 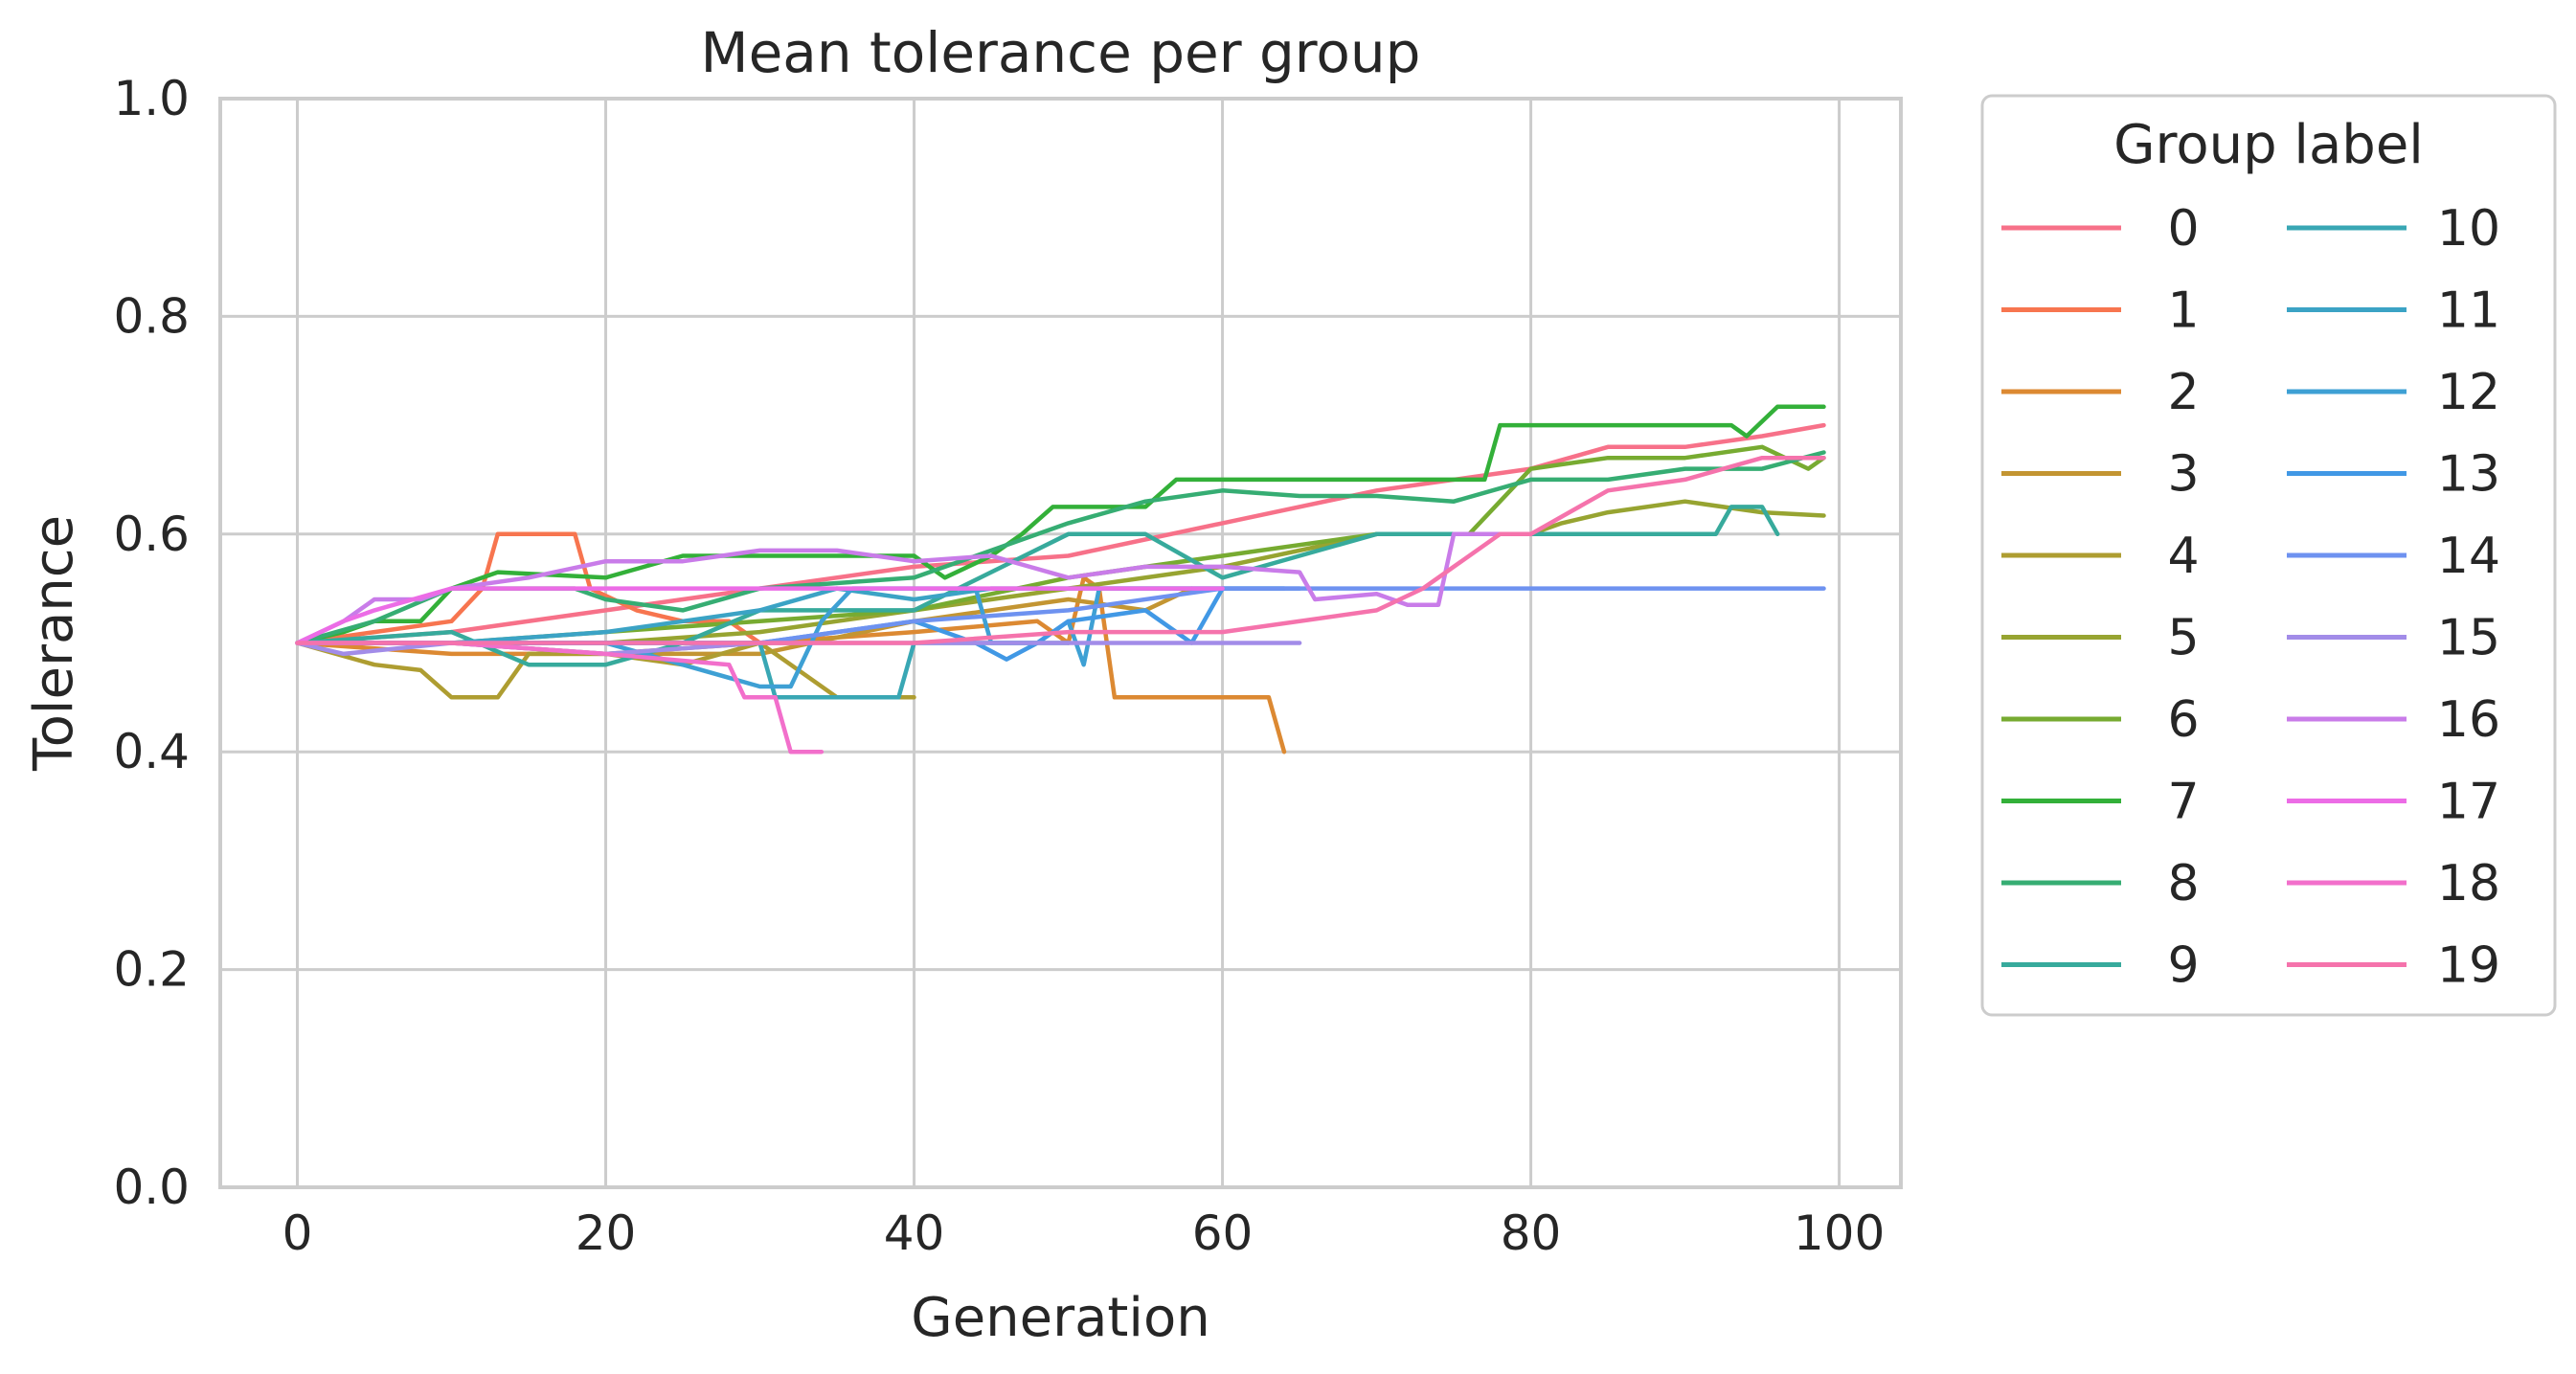 What do you see at coordinates (2183, 475) in the screenshot?
I see `legend-label: 3` at bounding box center [2183, 475].